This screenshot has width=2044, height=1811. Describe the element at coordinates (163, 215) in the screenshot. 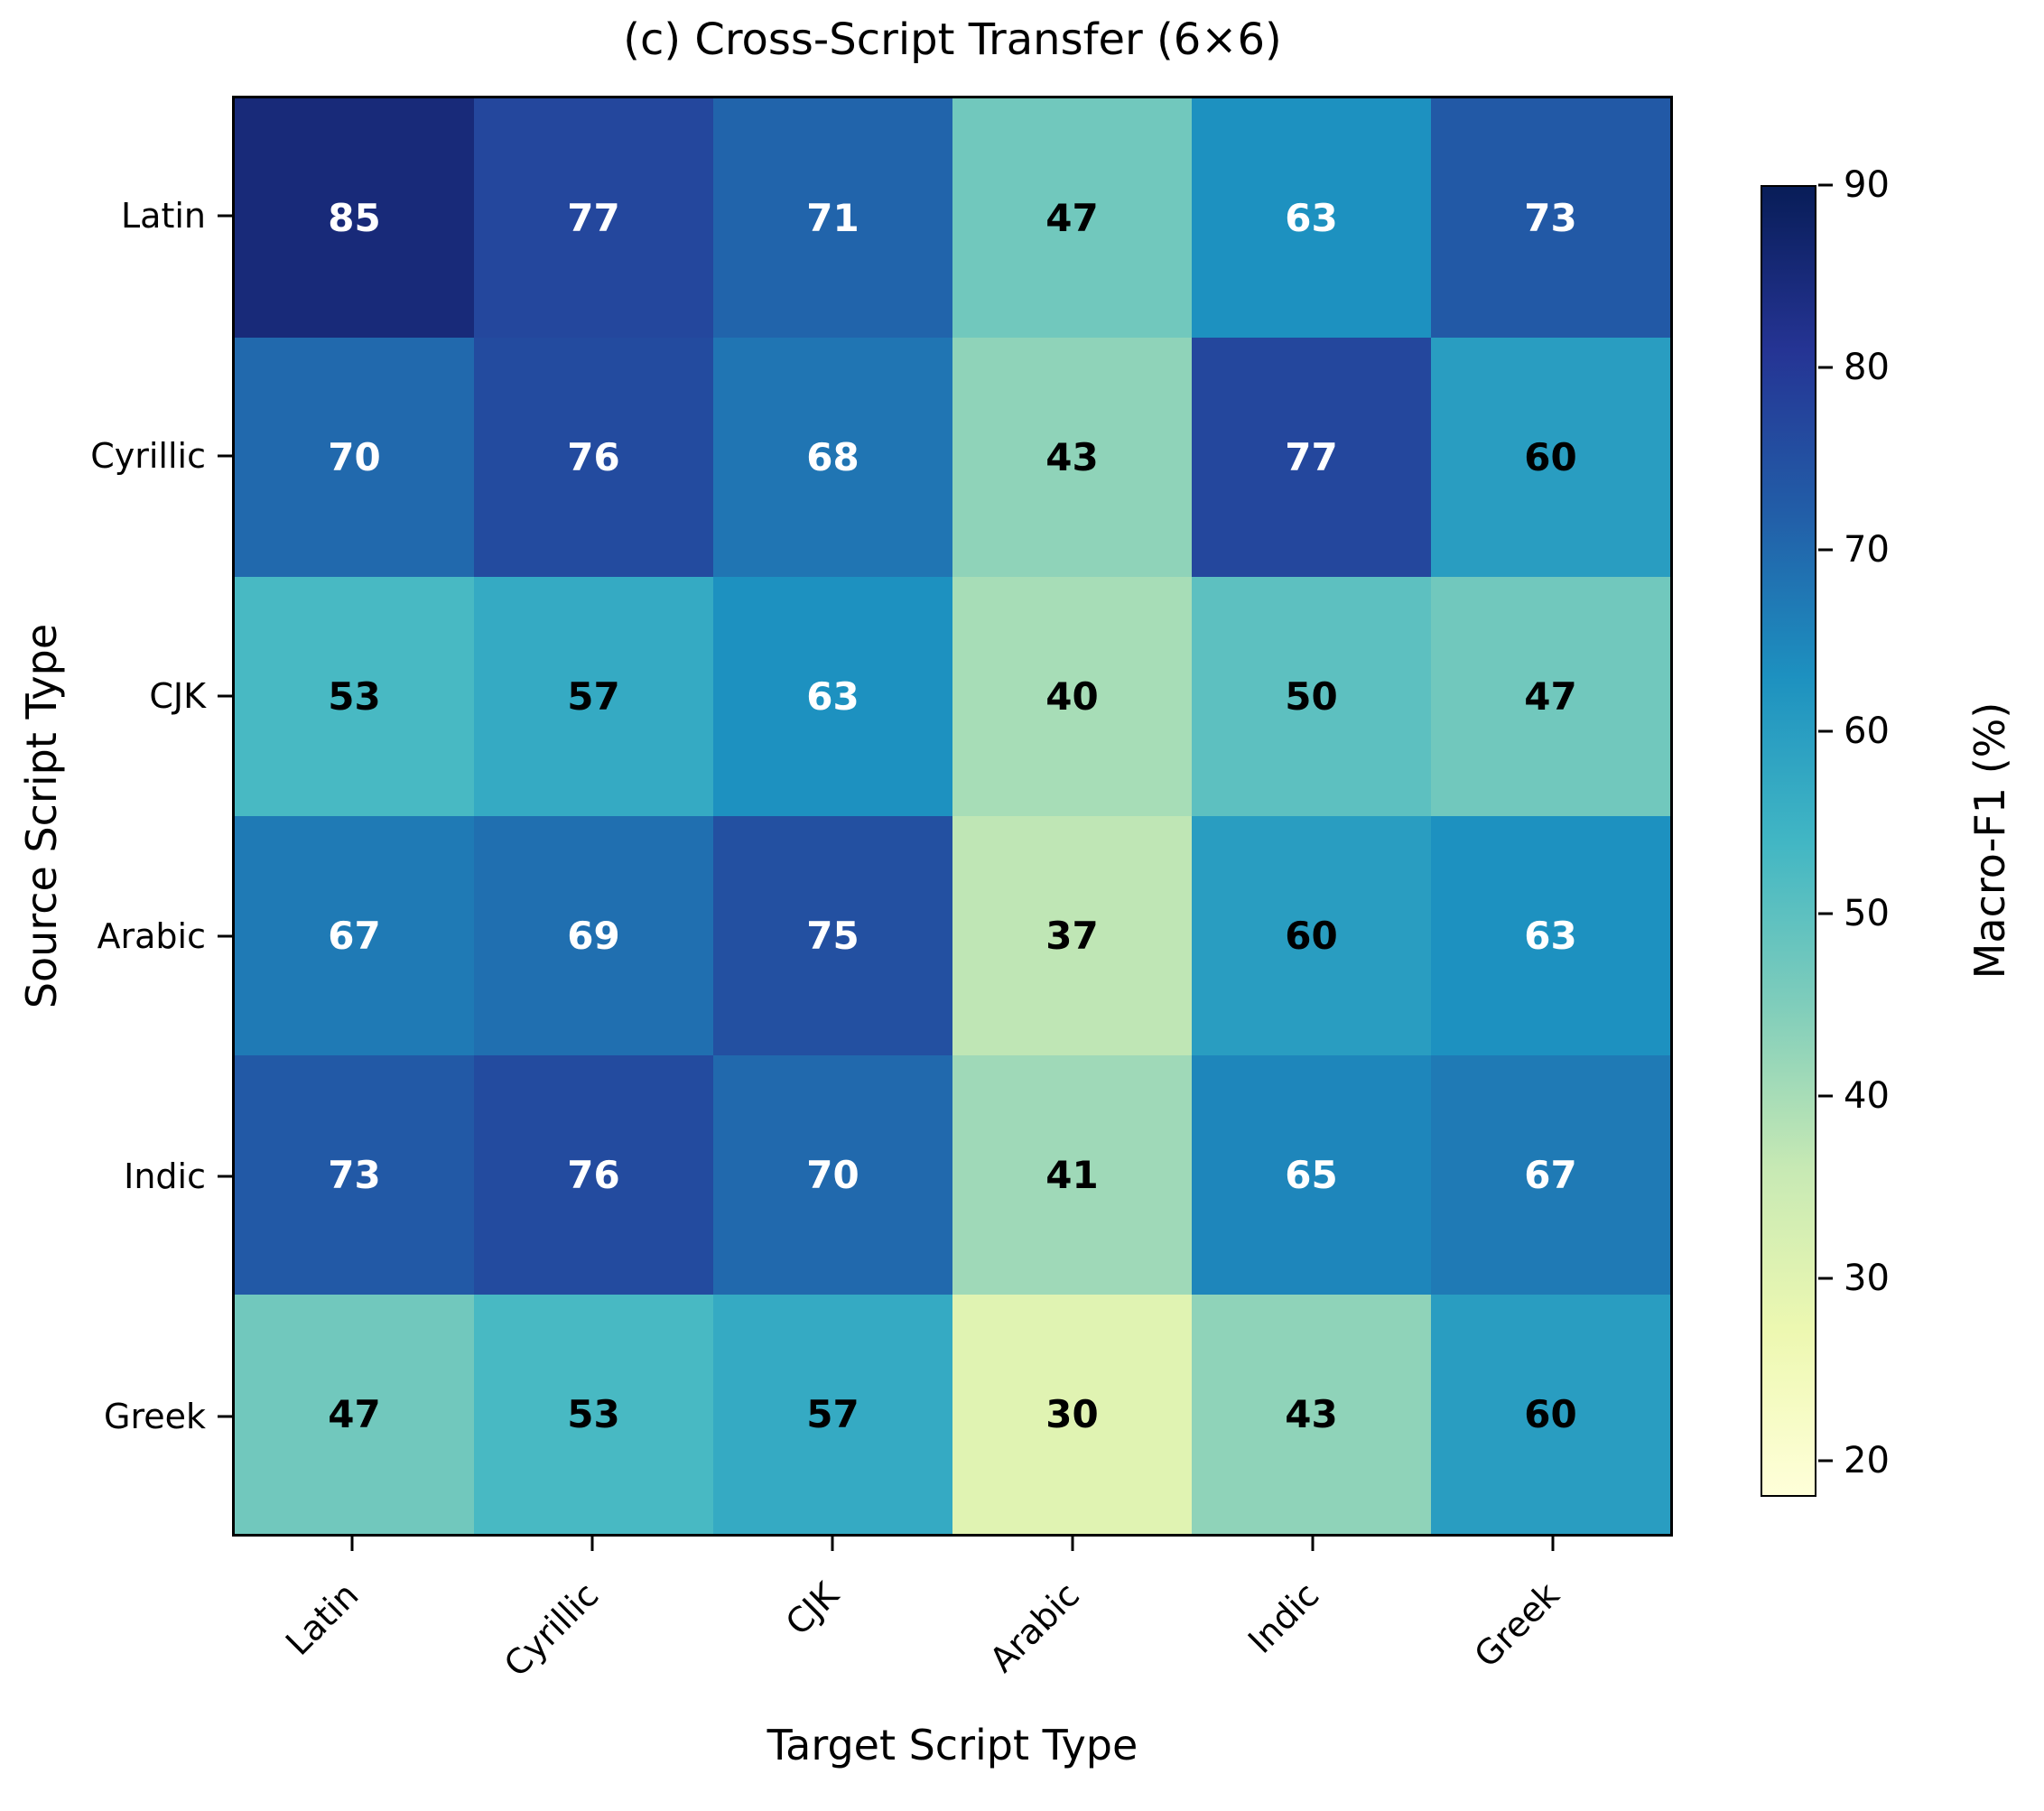

I see `y-tick-label: Latin` at that location.